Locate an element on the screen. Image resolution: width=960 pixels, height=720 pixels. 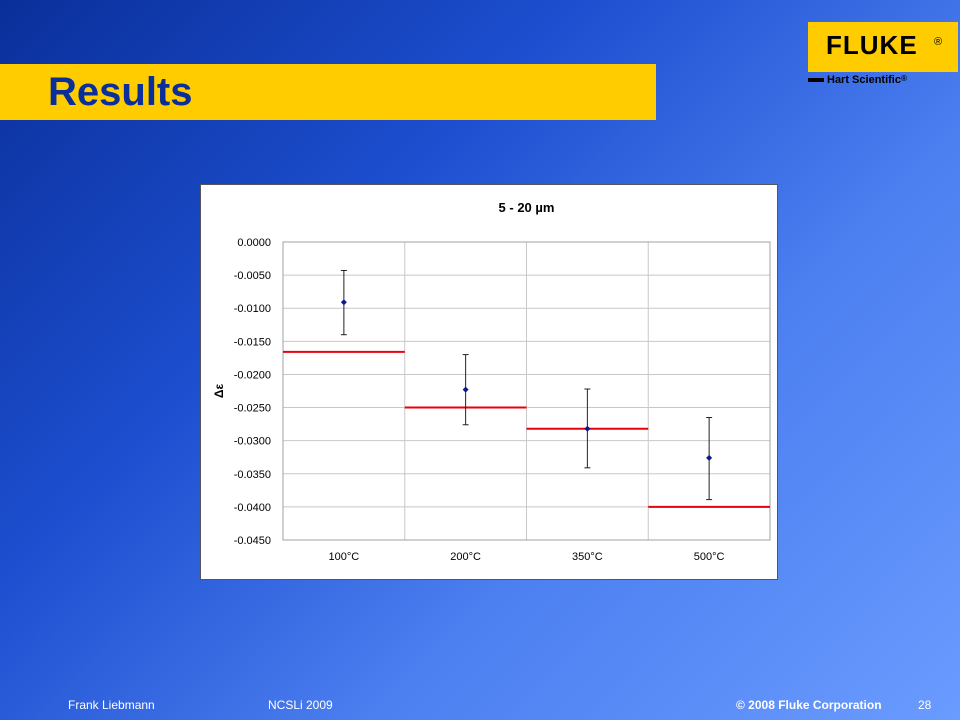
y-tick-label: -0.0450 is located at coordinates (252, 541).